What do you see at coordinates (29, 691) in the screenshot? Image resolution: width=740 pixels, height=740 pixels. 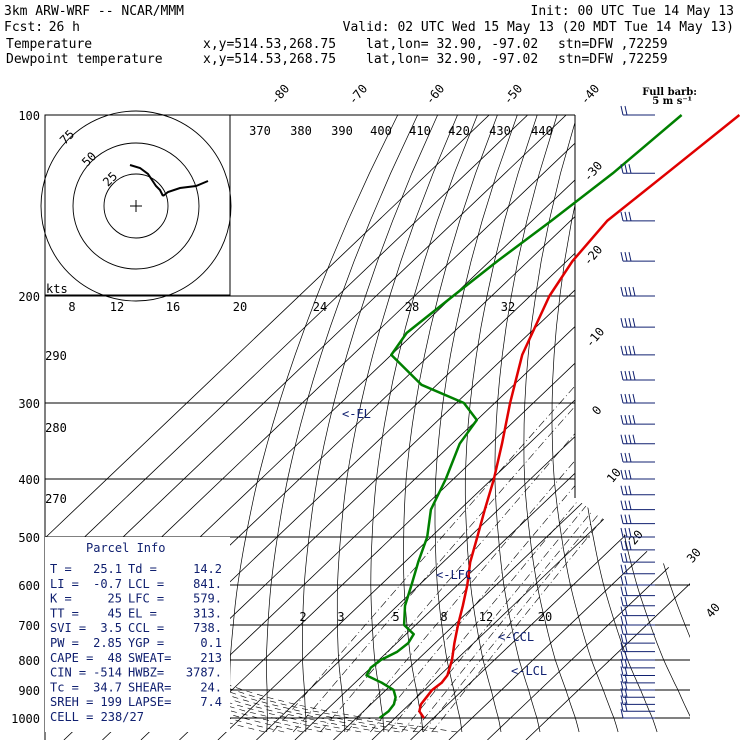 I see `pressure-label: 900` at bounding box center [29, 691].